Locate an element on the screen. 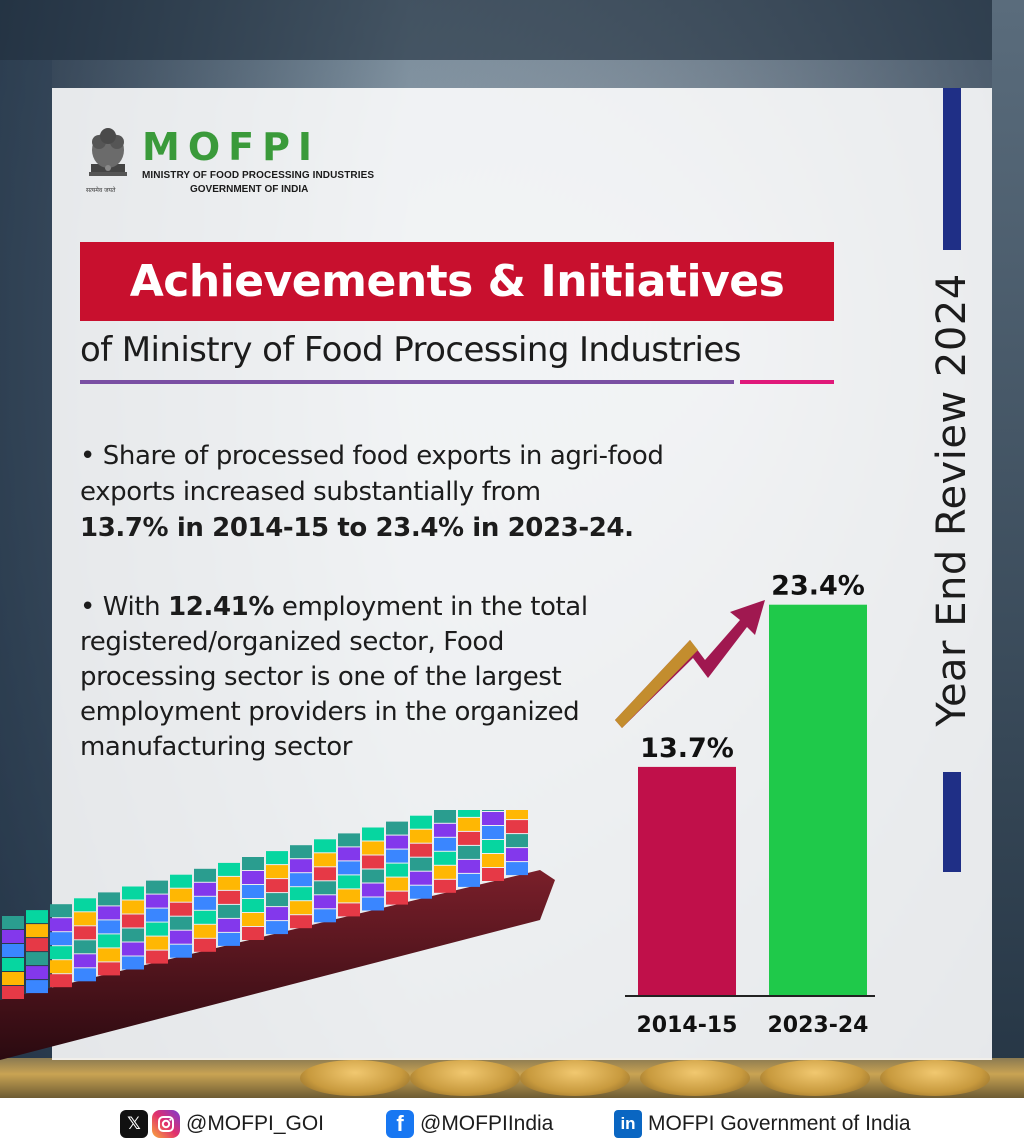 This screenshot has width=1024, height=1147. container-ship-image is located at coordinates (277, 935).